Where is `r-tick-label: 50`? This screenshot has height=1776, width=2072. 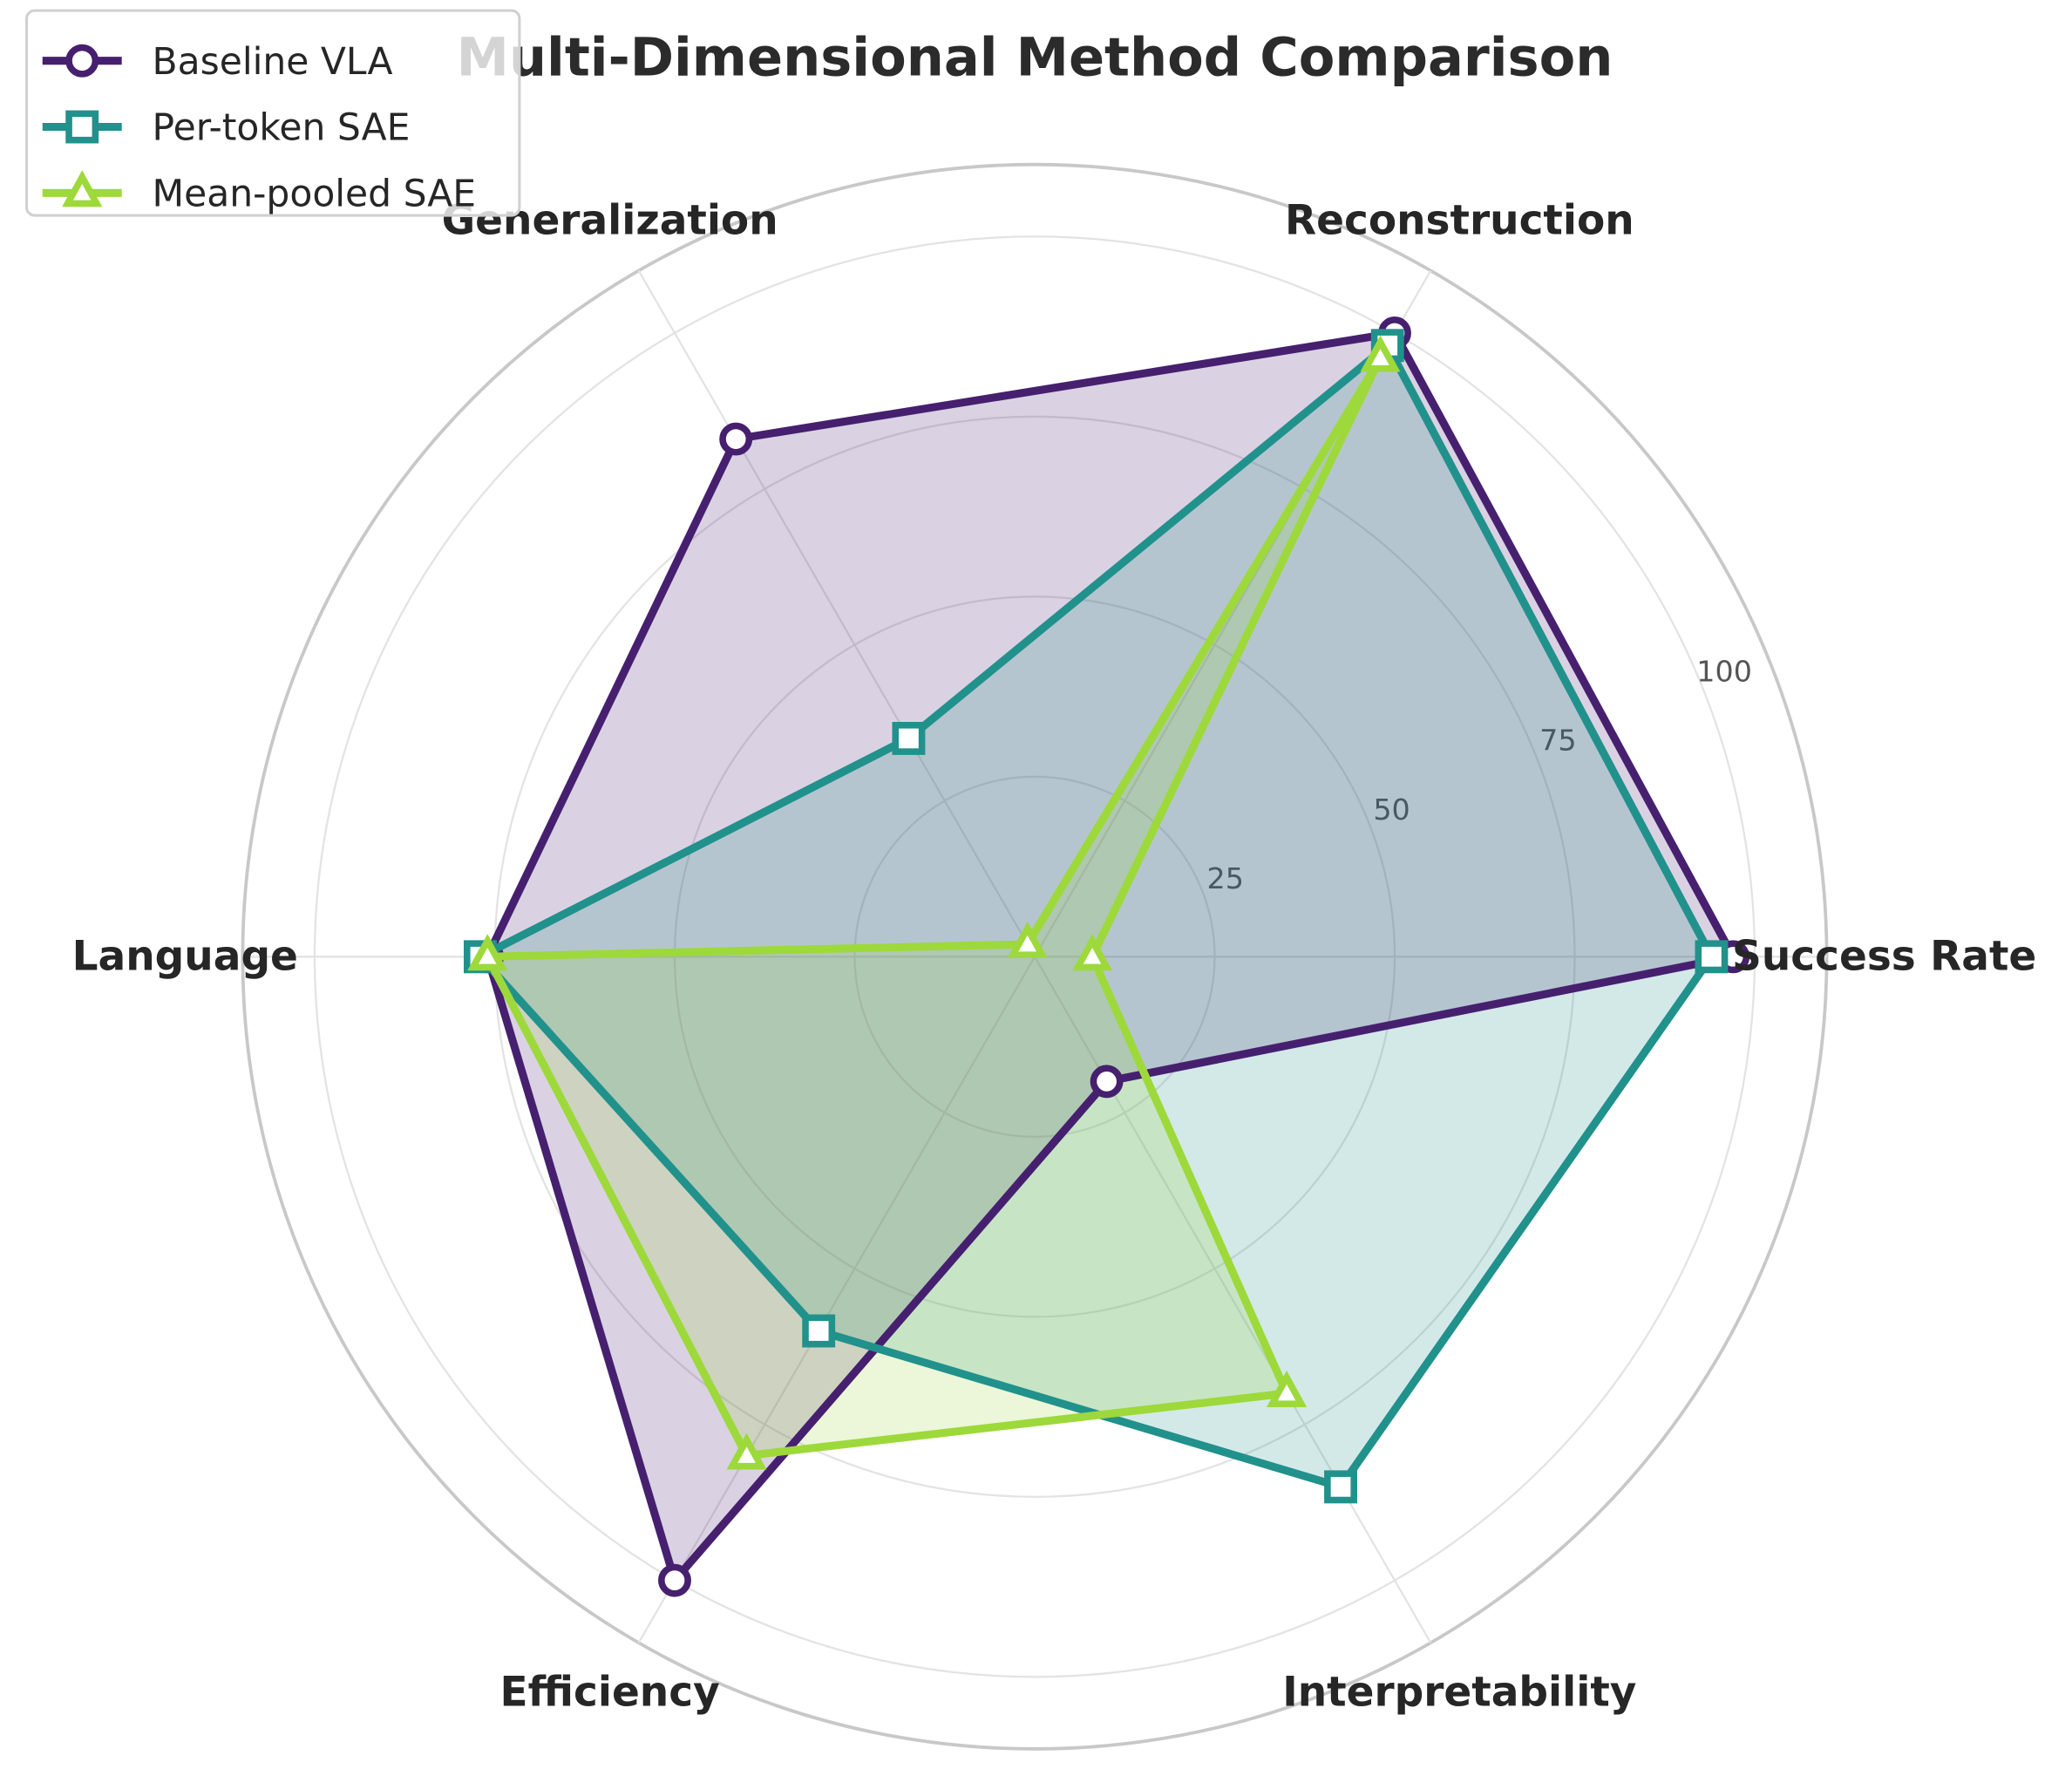
r-tick-label: 50 is located at coordinates (1391, 810).